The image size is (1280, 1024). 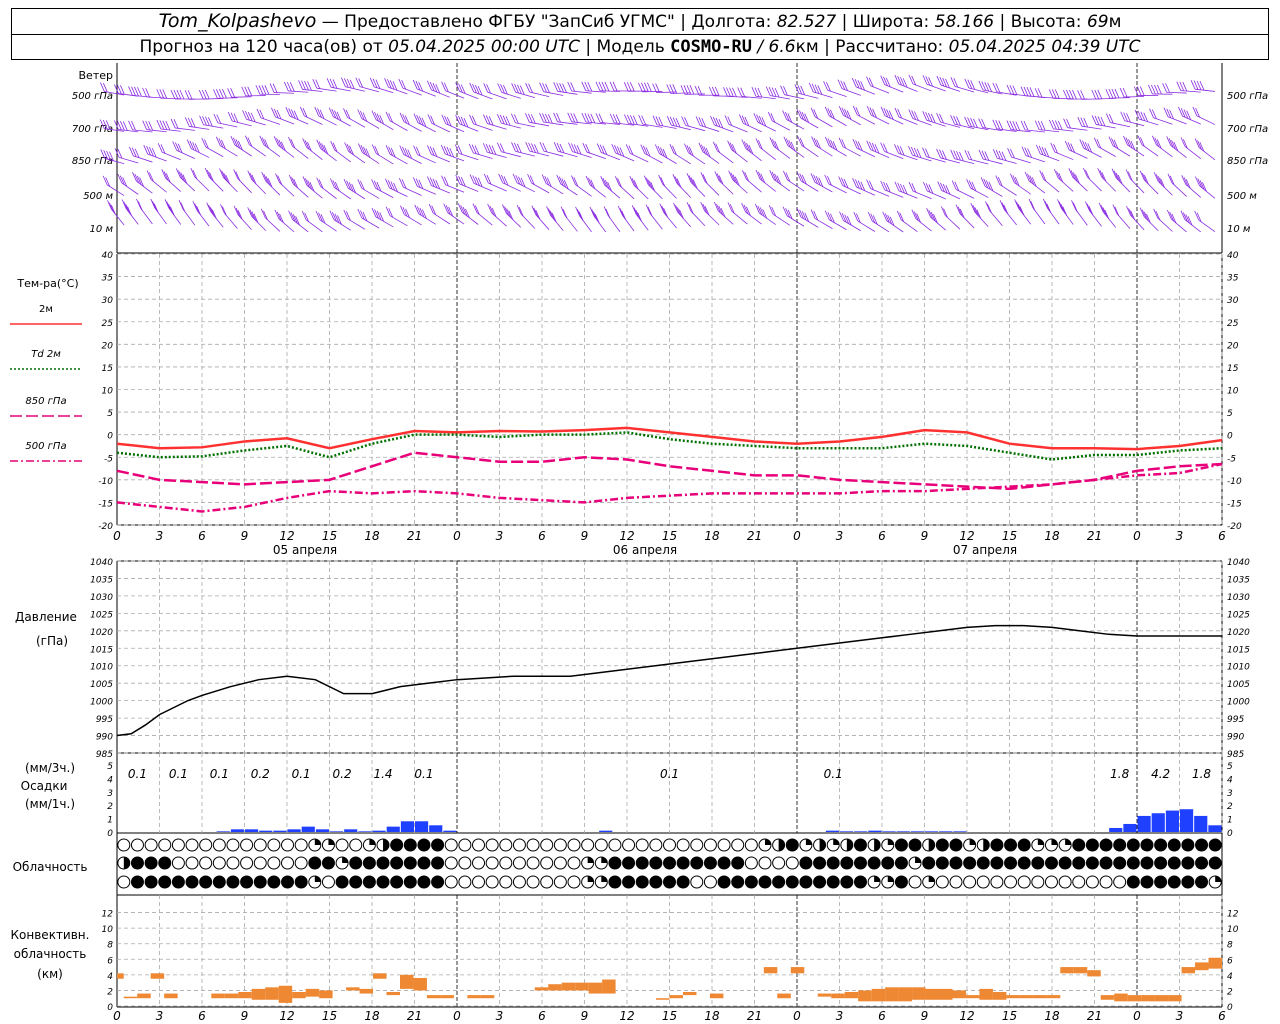 I want to click on wind-level-label-right: 500 м, so click(x=1242, y=196).